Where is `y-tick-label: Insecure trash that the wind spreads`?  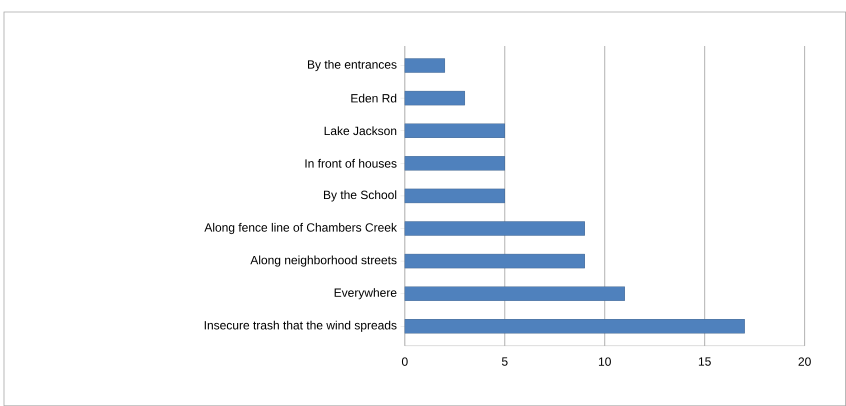 y-tick-label: Insecure trash that the wind spreads is located at coordinates (300, 326).